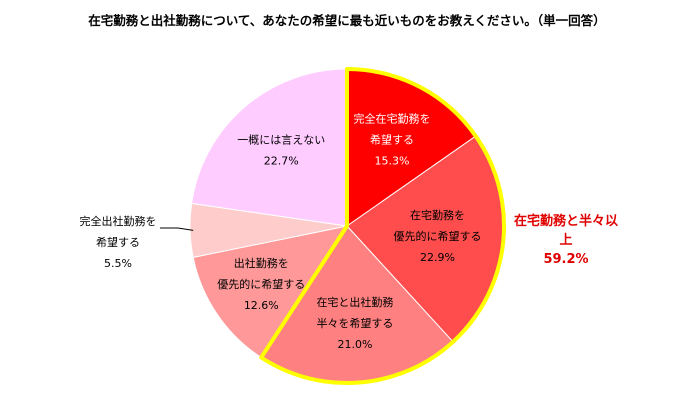  What do you see at coordinates (565, 231) in the screenshot?
I see `highlight-label-text: 在宅勤務と半々以上` at bounding box center [565, 231].